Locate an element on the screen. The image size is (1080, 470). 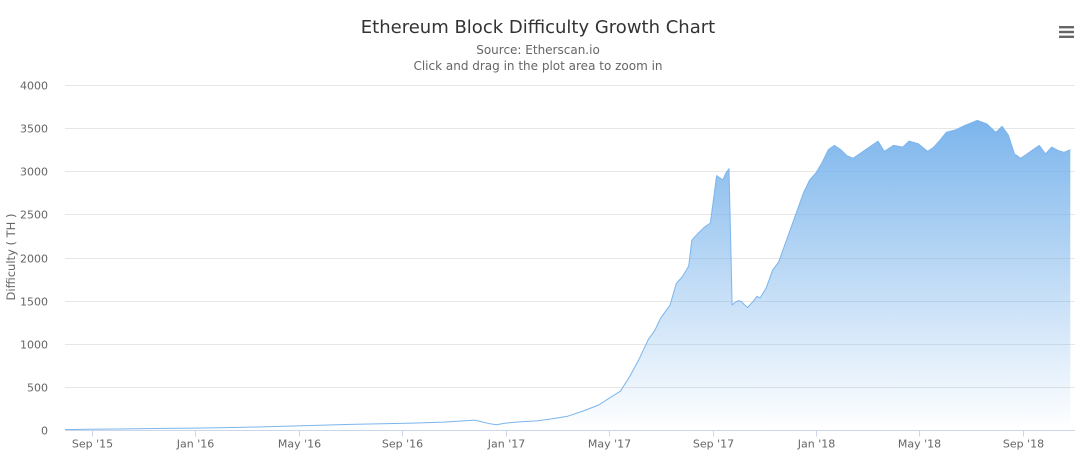
y-tick-label: 2000 is located at coordinates (34, 259).